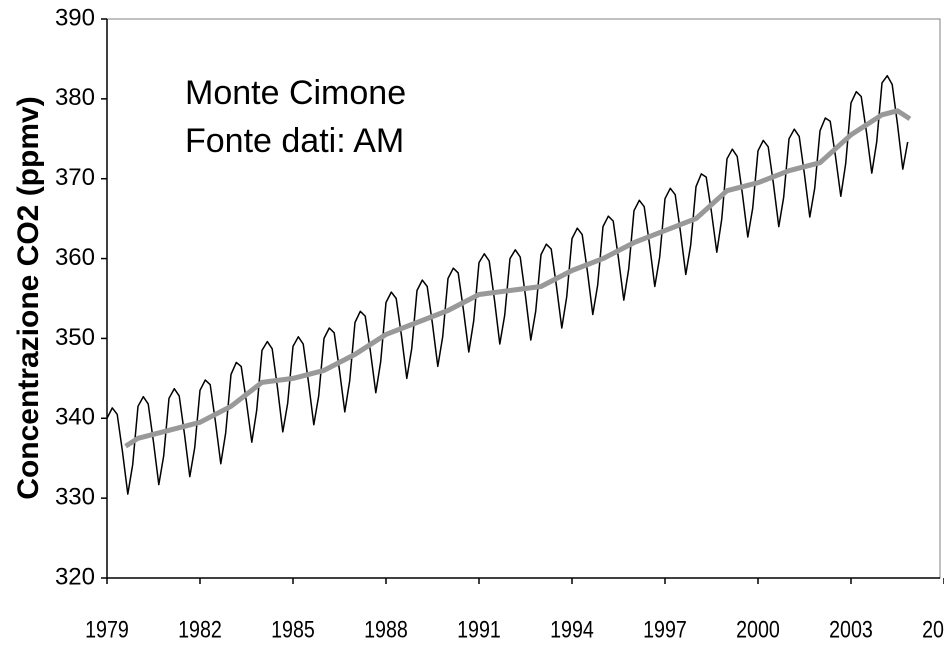  I want to click on x-tick-label: 1997, so click(665, 628).